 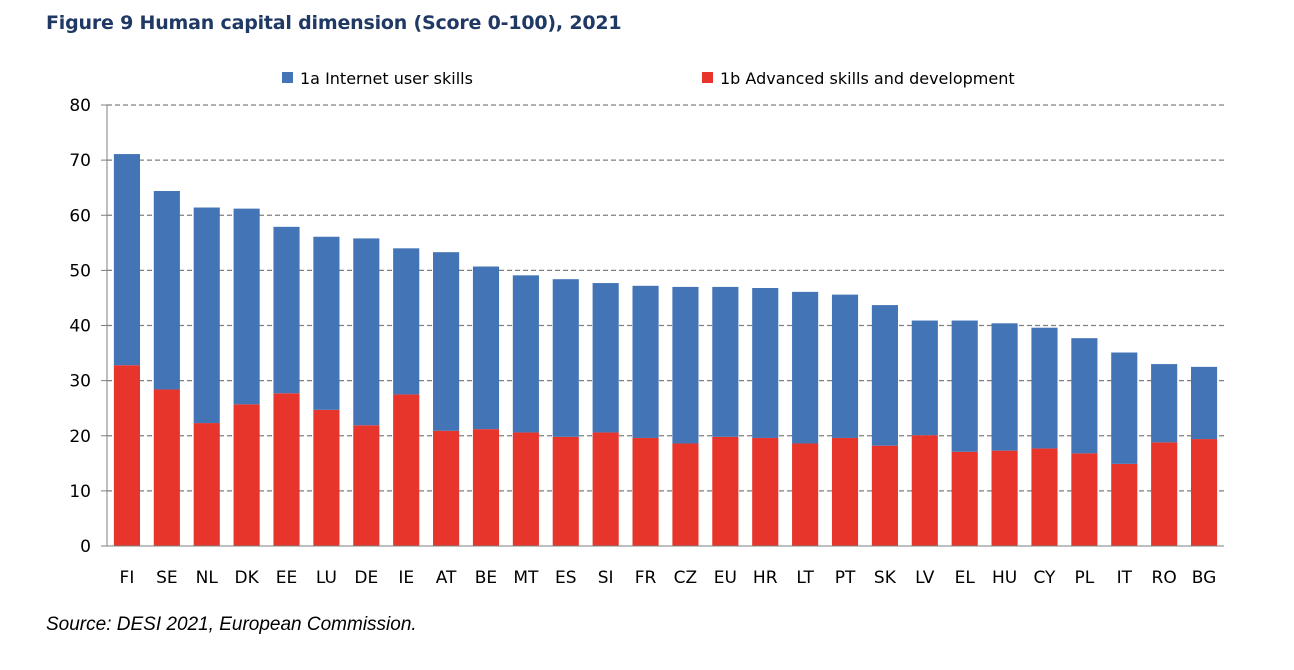 I want to click on bar-internet-user-skills-se, so click(x=166, y=290).